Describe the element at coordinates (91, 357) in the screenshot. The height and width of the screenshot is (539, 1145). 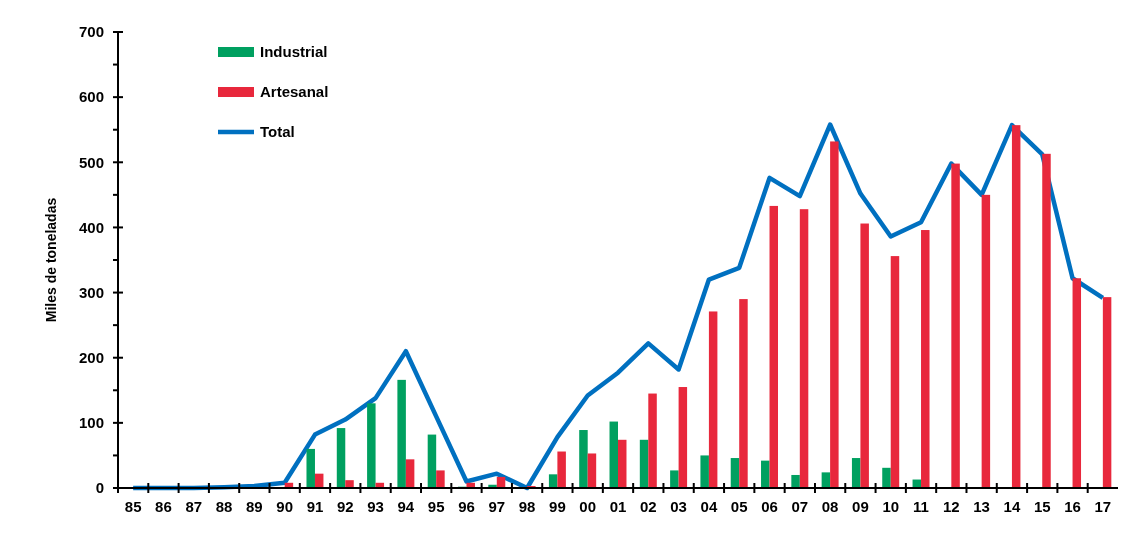
I see `y-tick-label: 200` at that location.